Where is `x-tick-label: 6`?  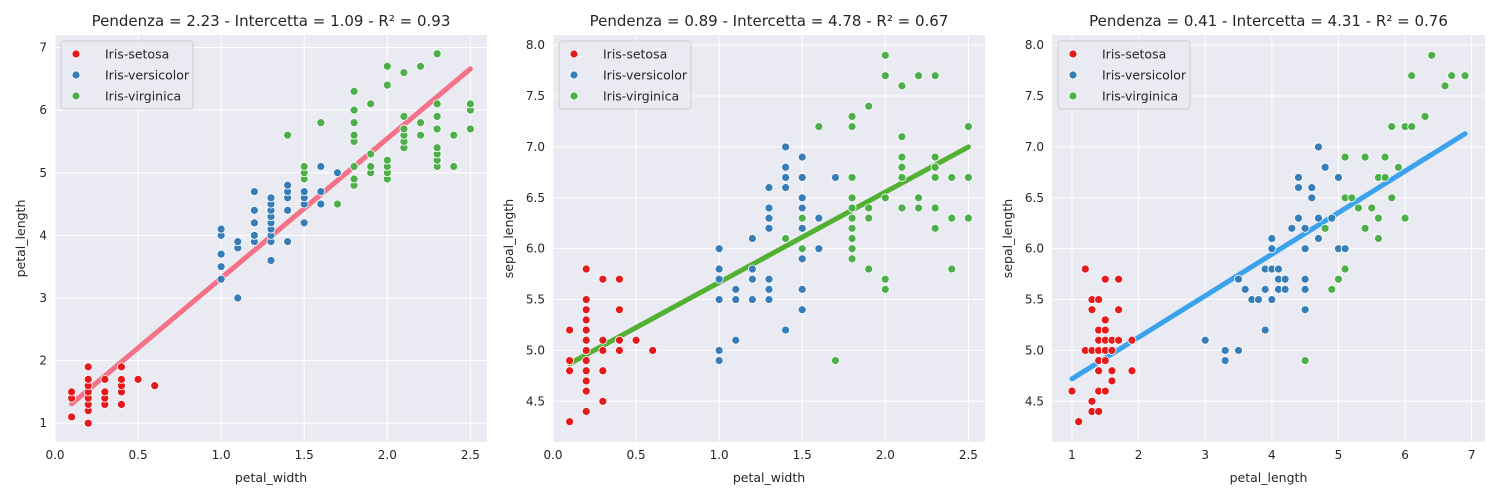 x-tick-label: 6 is located at coordinates (1405, 455).